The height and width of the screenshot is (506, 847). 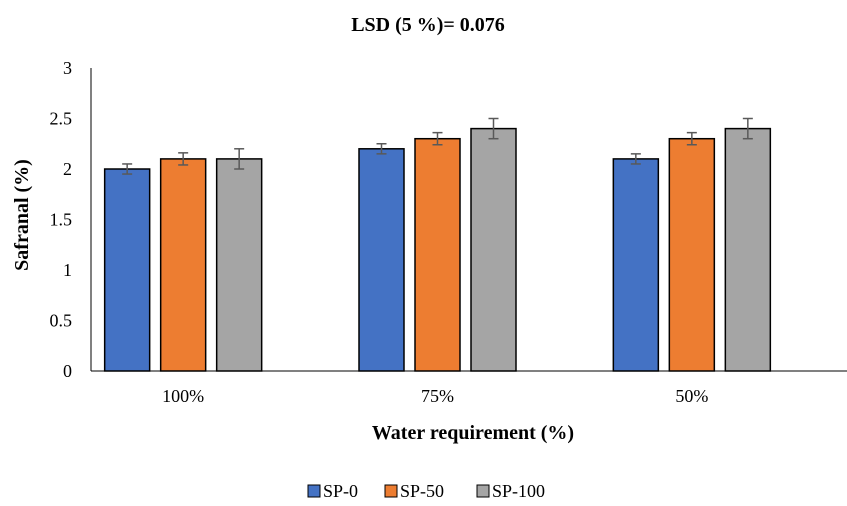 What do you see at coordinates (67, 371) in the screenshot?
I see `y-tick-label: 0` at bounding box center [67, 371].